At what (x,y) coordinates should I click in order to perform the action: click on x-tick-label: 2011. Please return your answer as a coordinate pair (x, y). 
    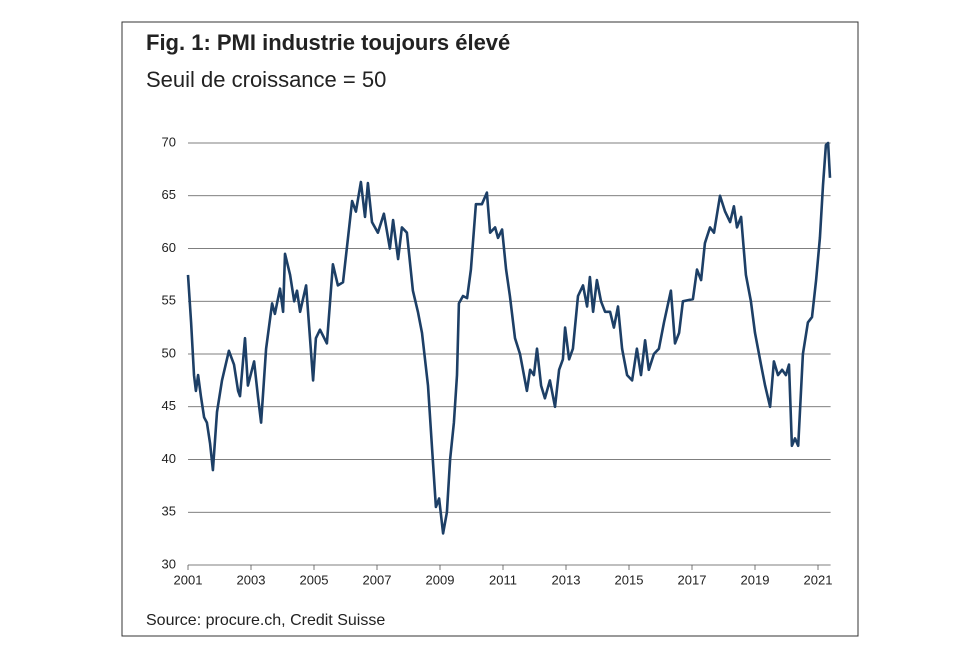
    Looking at the image, I should click on (503, 579).